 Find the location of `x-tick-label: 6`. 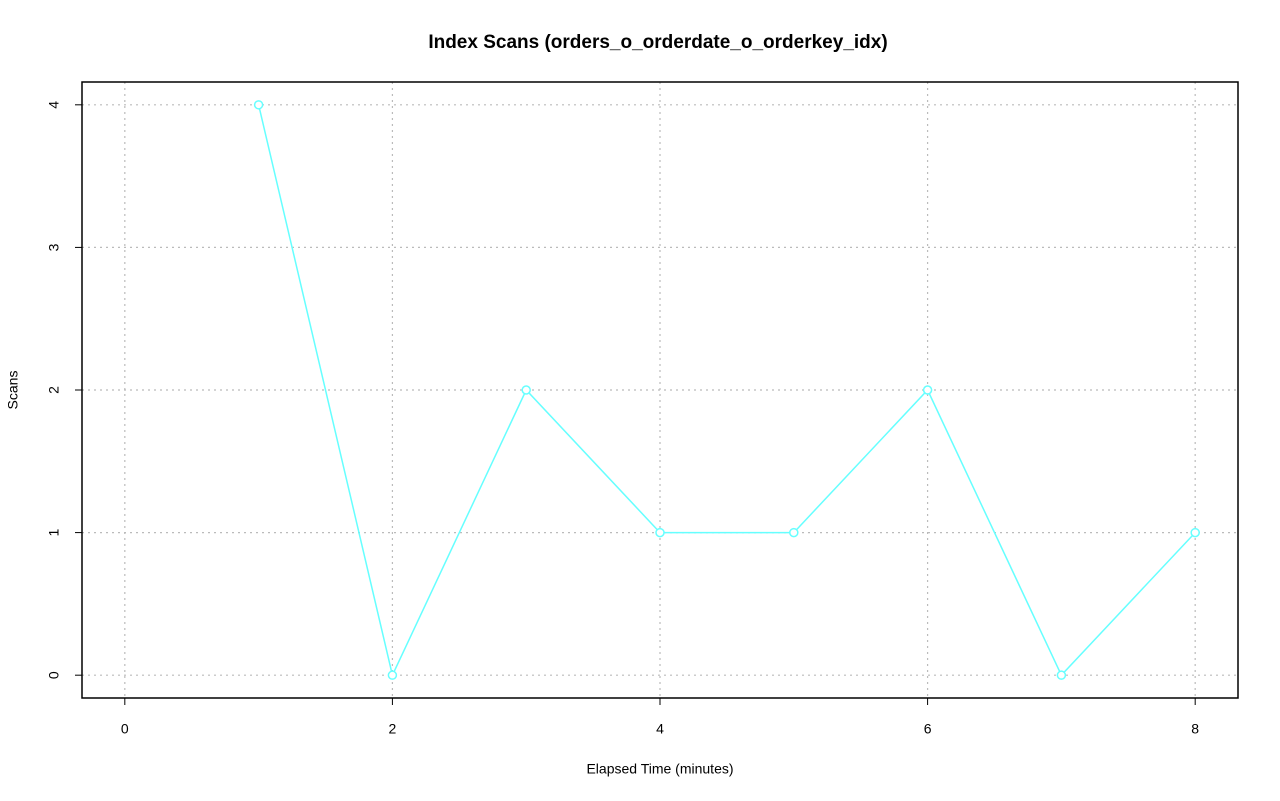

x-tick-label: 6 is located at coordinates (928, 729).